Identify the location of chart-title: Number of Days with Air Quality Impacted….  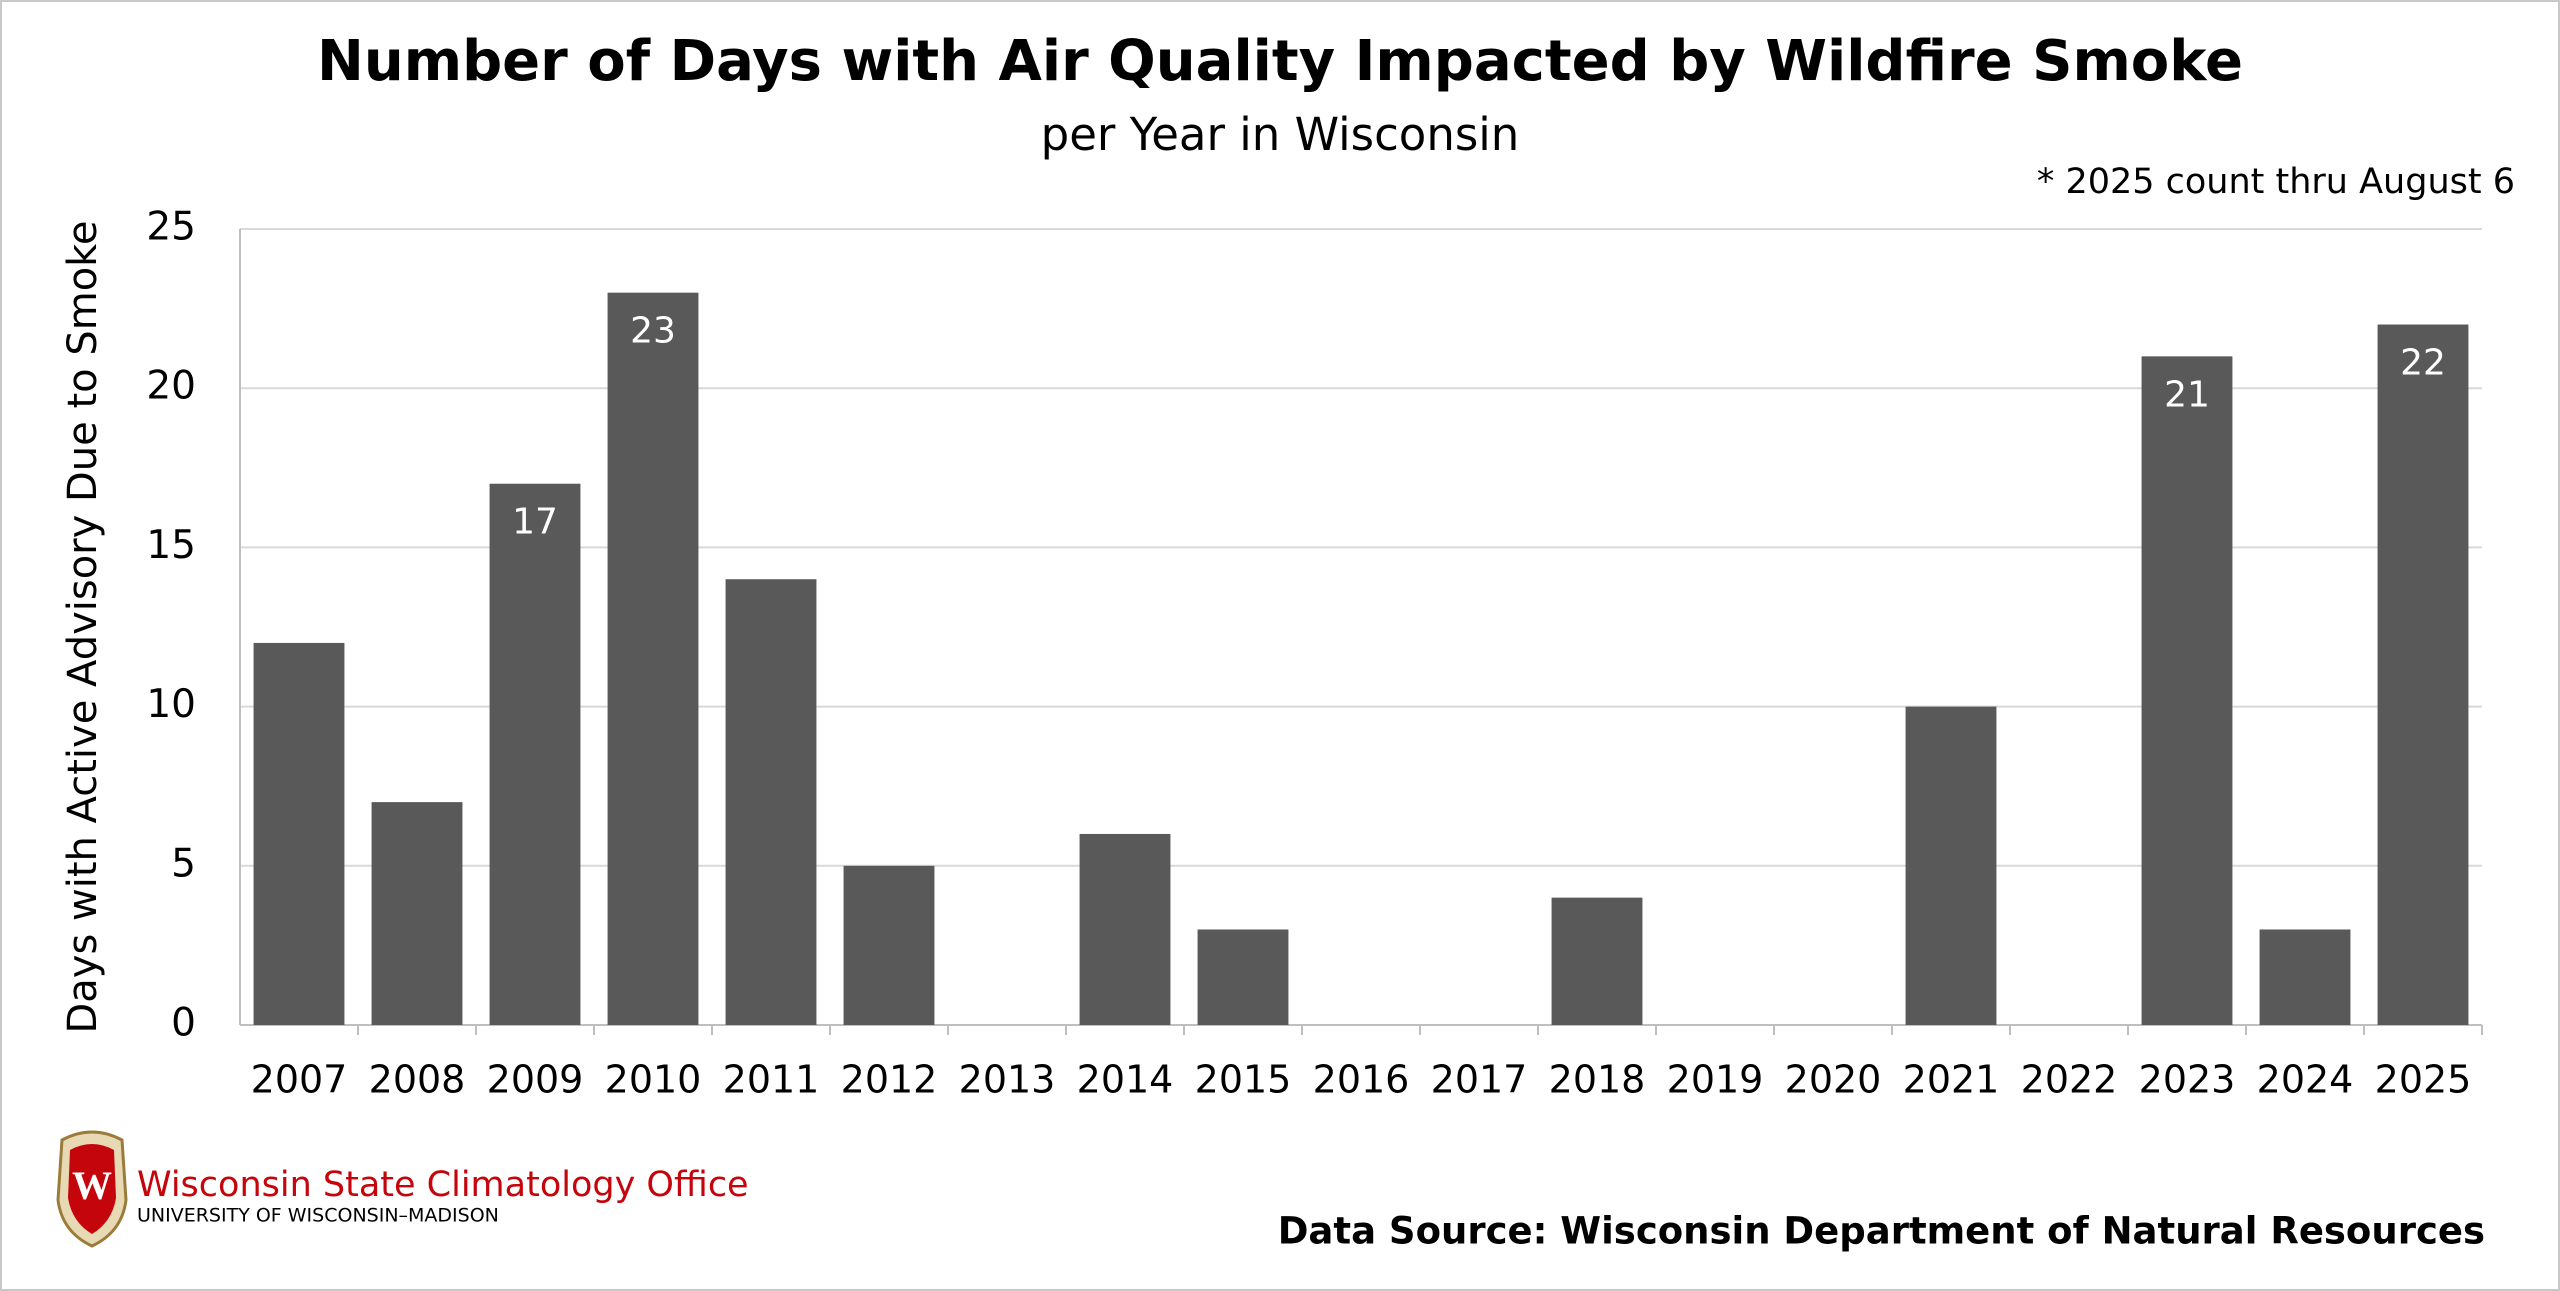
(1280, 61).